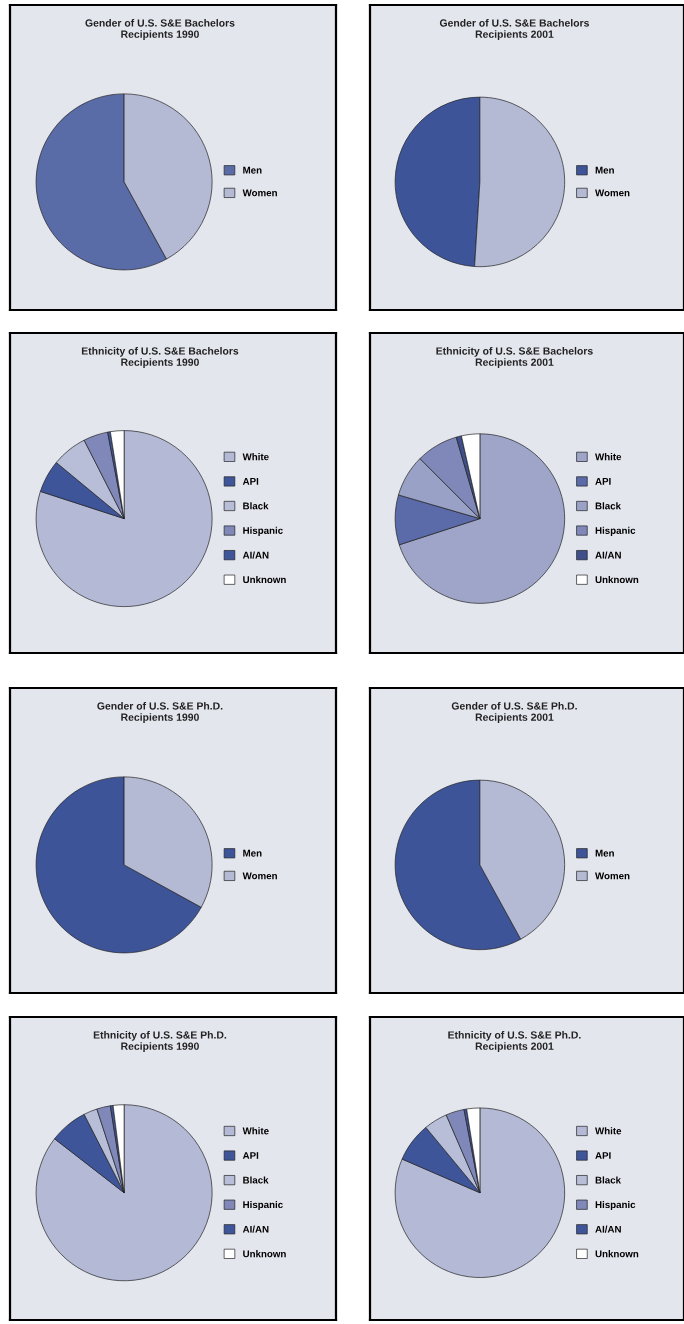  Describe the element at coordinates (160, 712) in the screenshot. I see `chart-title: Gender of U.S. S&E Ph.D. Recipients 1990` at that location.